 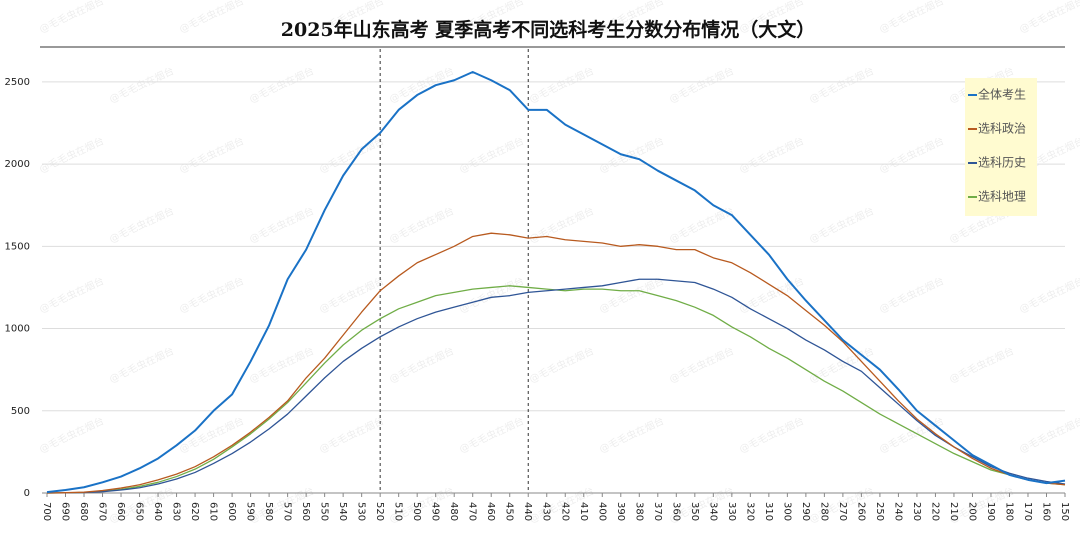 What do you see at coordinates (1045, 511) in the screenshot?
I see `x-tick-label: 160` at bounding box center [1045, 511].